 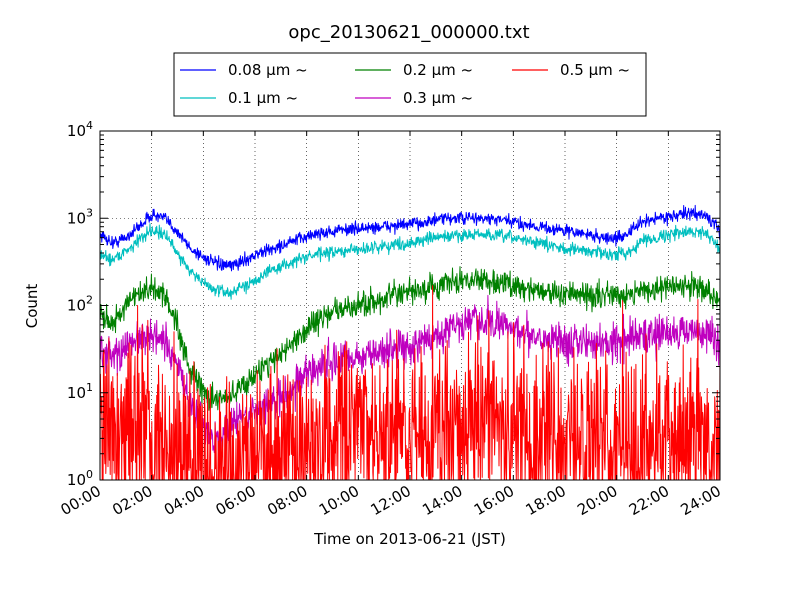 I want to click on y-tick-labels: 10⁰ 10¹ 10² 10³ 10⁴, so click(x=80, y=304).